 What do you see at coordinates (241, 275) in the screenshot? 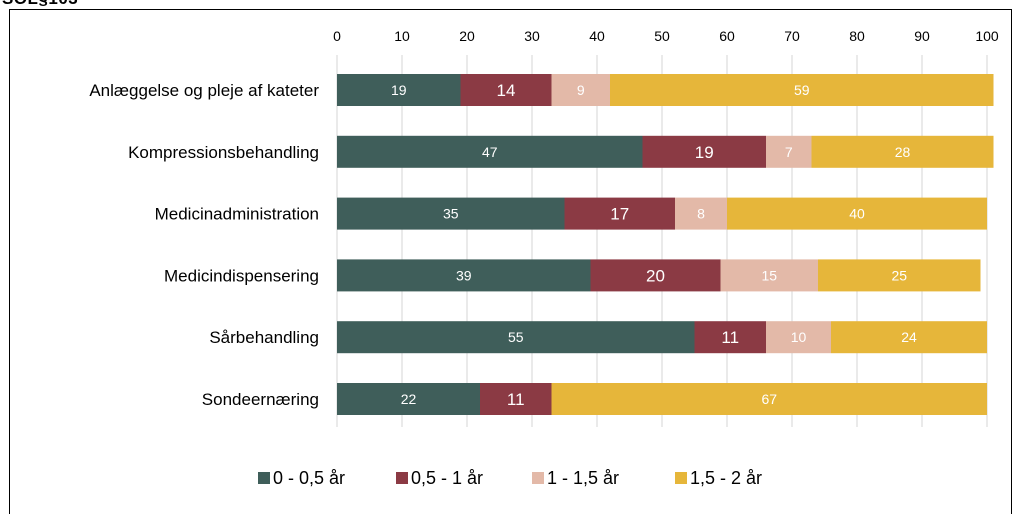
I see `category-label: Medicindispensering` at bounding box center [241, 275].